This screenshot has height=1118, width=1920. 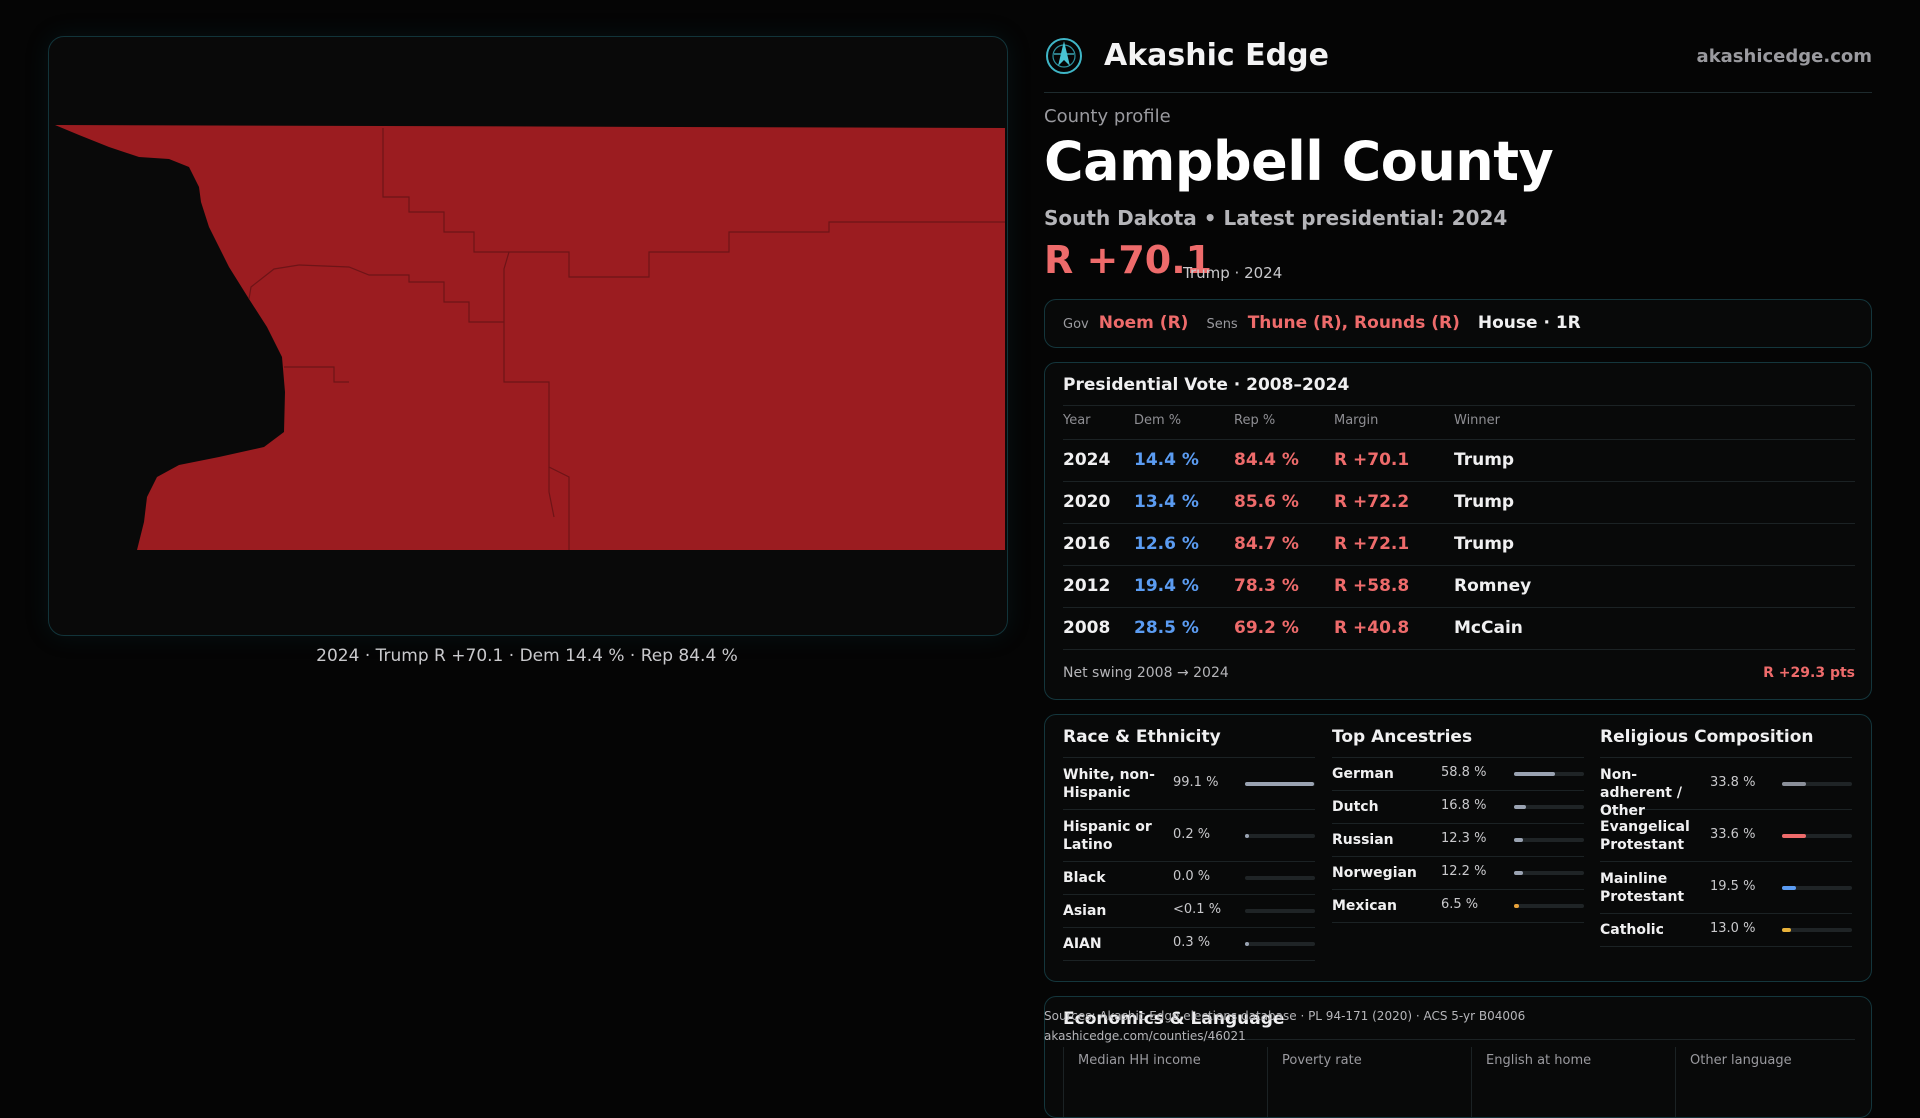 What do you see at coordinates (1247, 835) in the screenshot?
I see `race-bar-fill` at bounding box center [1247, 835].